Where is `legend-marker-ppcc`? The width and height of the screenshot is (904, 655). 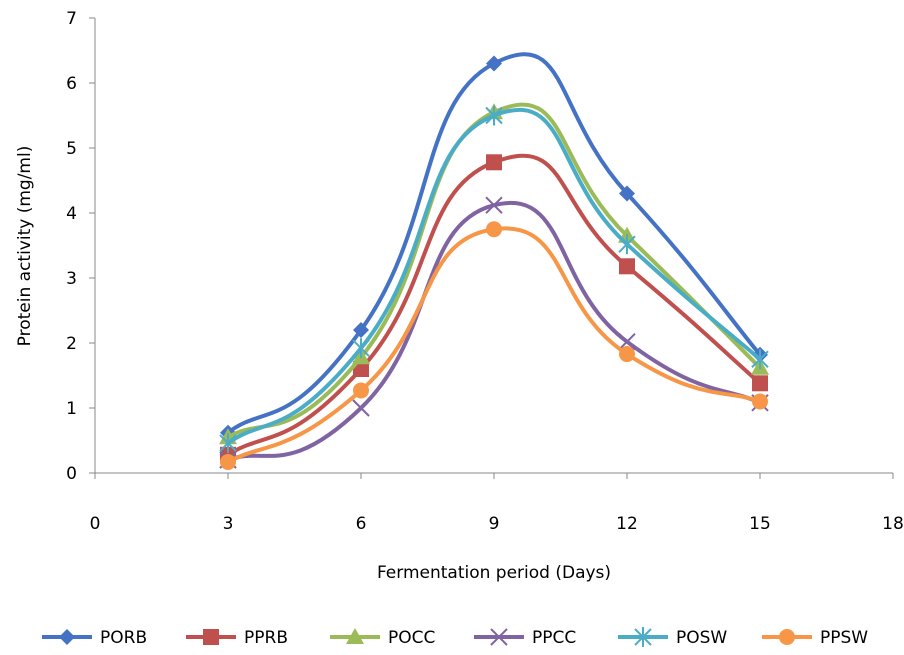 legend-marker-ppcc is located at coordinates (499, 637).